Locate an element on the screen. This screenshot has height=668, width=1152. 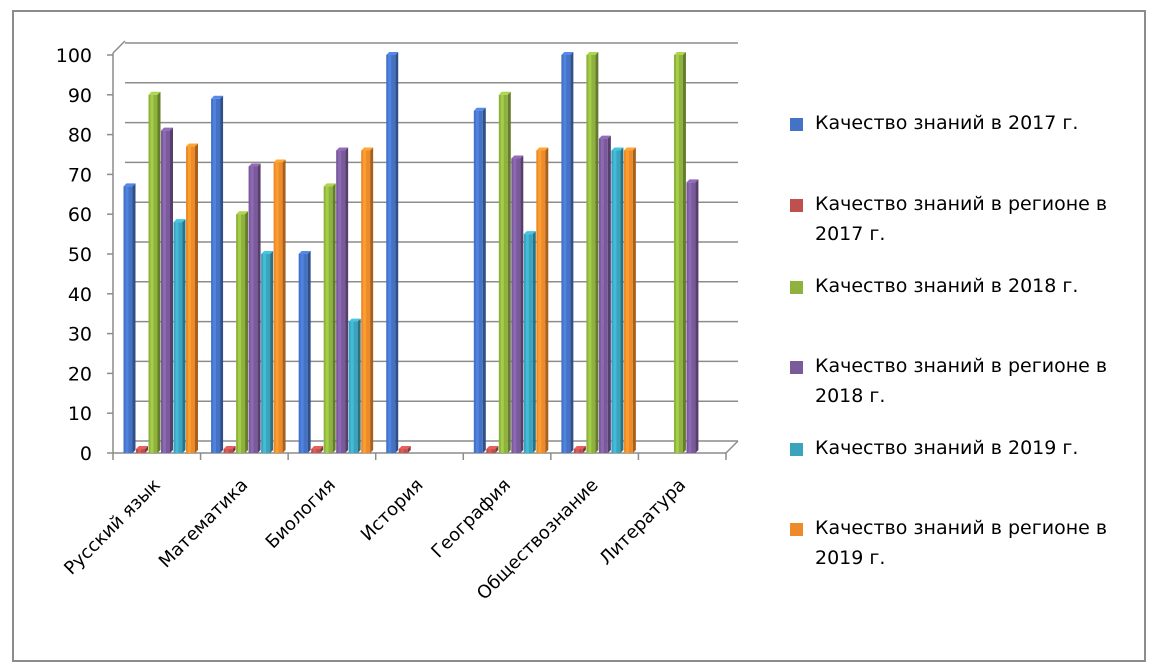
y-tick-label: 30 is located at coordinates (80, 335).